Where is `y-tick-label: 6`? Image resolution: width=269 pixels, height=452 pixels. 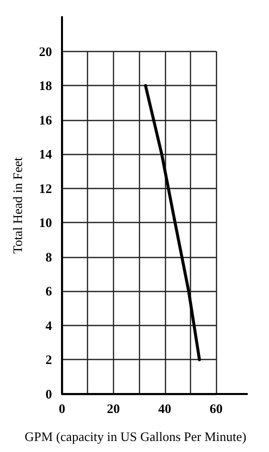
y-tick-label: 6 is located at coordinates (49, 291).